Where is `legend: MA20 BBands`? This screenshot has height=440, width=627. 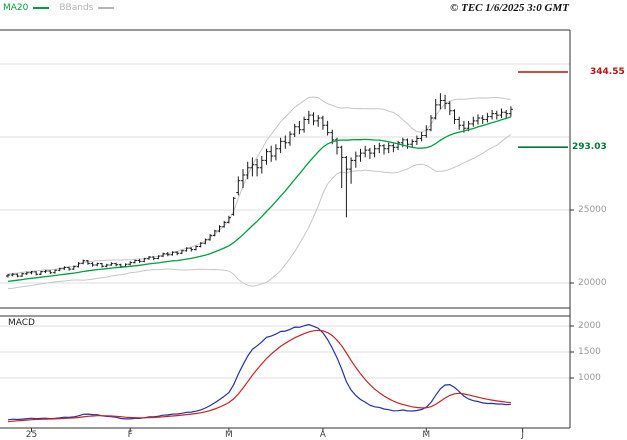 legend: MA20 BBands is located at coordinates (63, 8).